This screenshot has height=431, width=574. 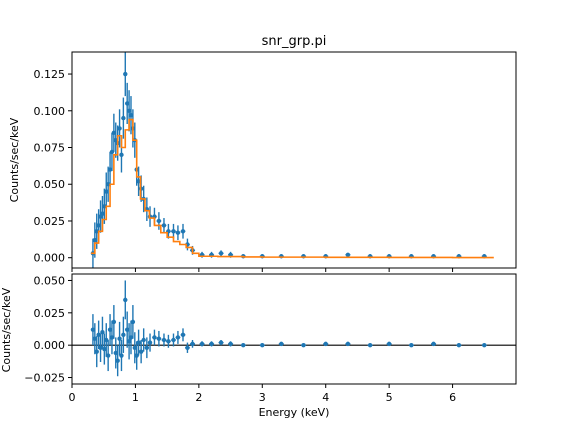 What do you see at coordinates (14, 159) in the screenshot?
I see `top-y-axis-label: Counts/sec/keV` at bounding box center [14, 159].